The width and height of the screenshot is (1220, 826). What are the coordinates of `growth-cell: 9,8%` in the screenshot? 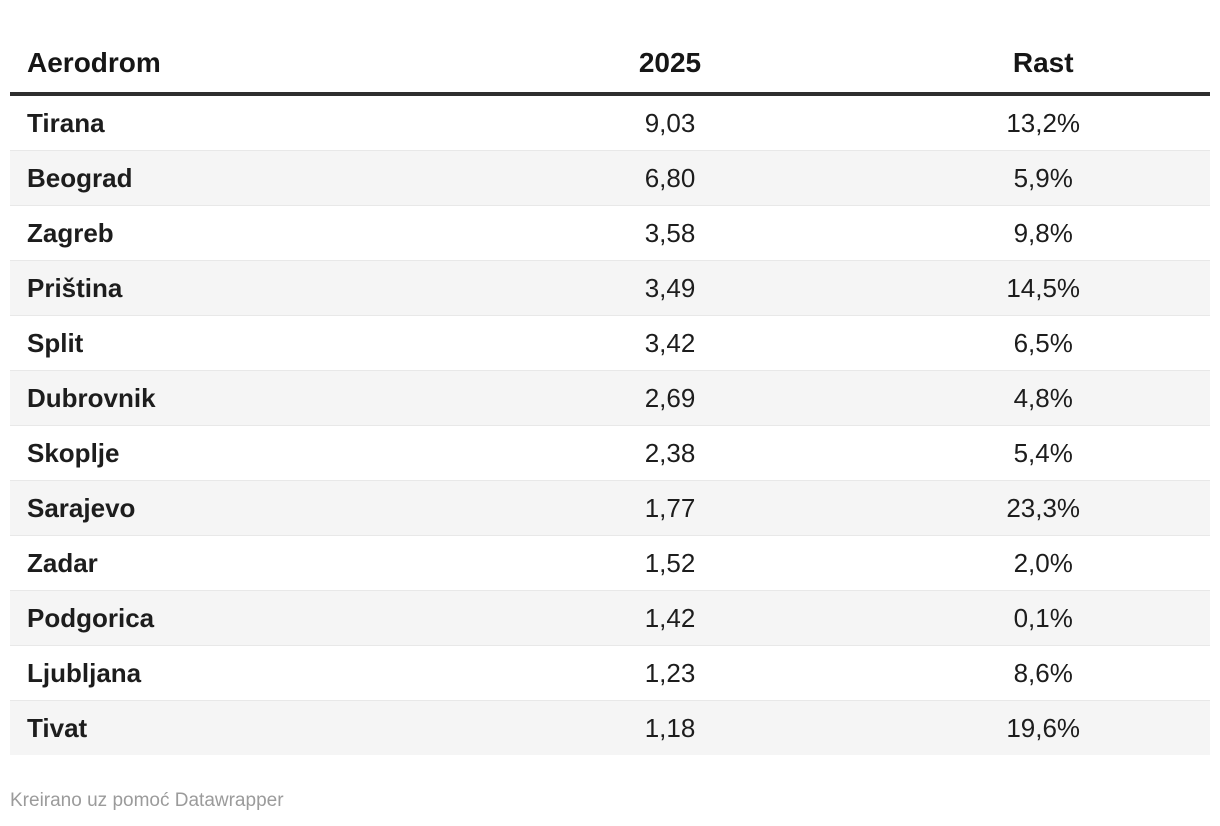 It's located at (1043, 233).